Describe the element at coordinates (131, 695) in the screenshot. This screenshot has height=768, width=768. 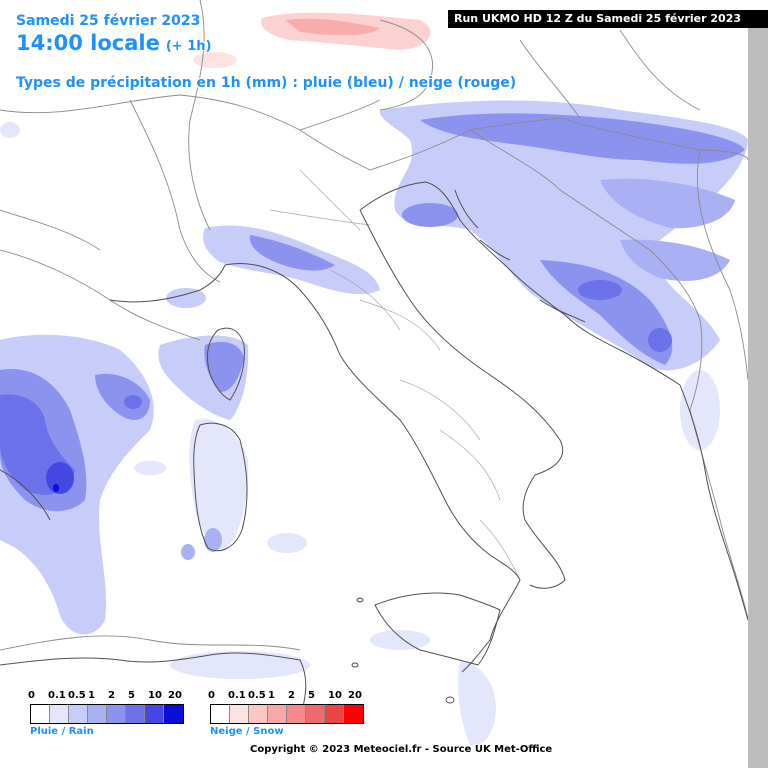
I see `rain-legend-tick: 5` at that location.